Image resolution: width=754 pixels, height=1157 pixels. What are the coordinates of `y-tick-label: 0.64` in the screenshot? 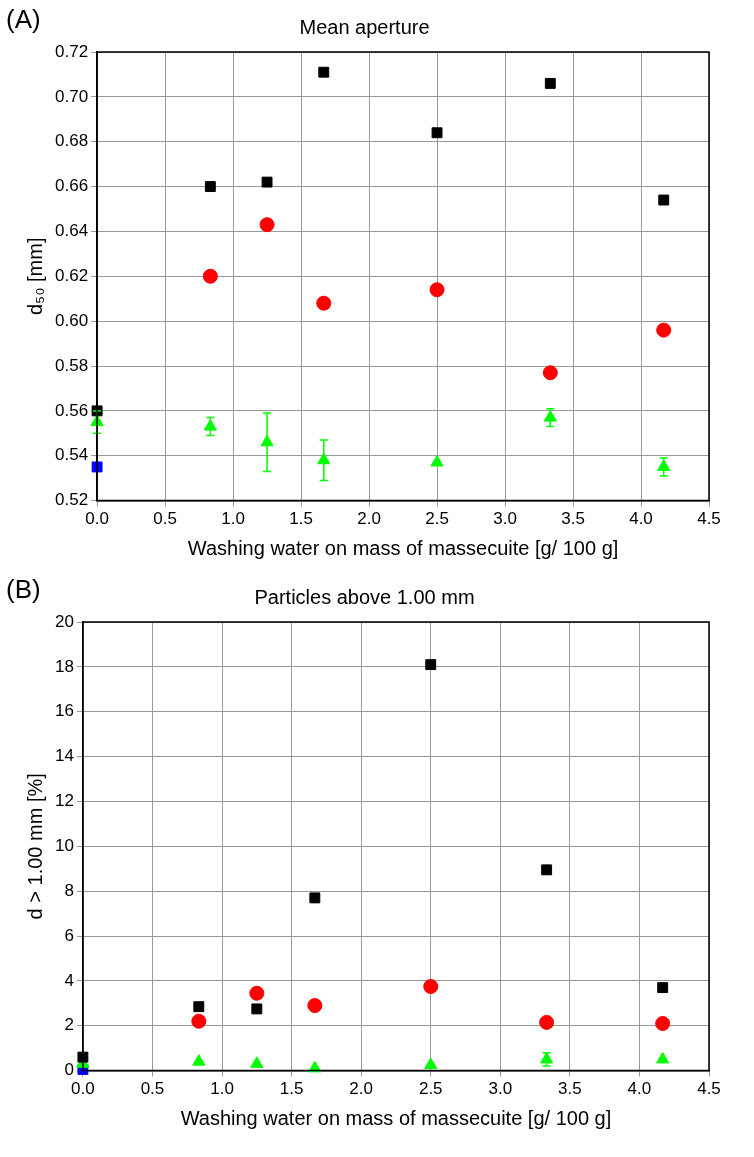 It's located at (71, 231).